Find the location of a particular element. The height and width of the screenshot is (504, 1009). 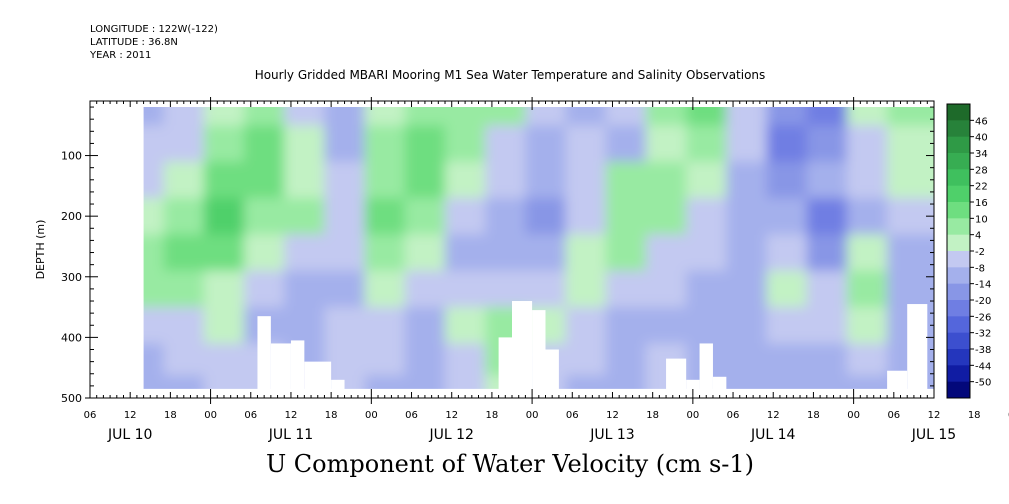

colorbar-label: -44 is located at coordinates (983, 366).